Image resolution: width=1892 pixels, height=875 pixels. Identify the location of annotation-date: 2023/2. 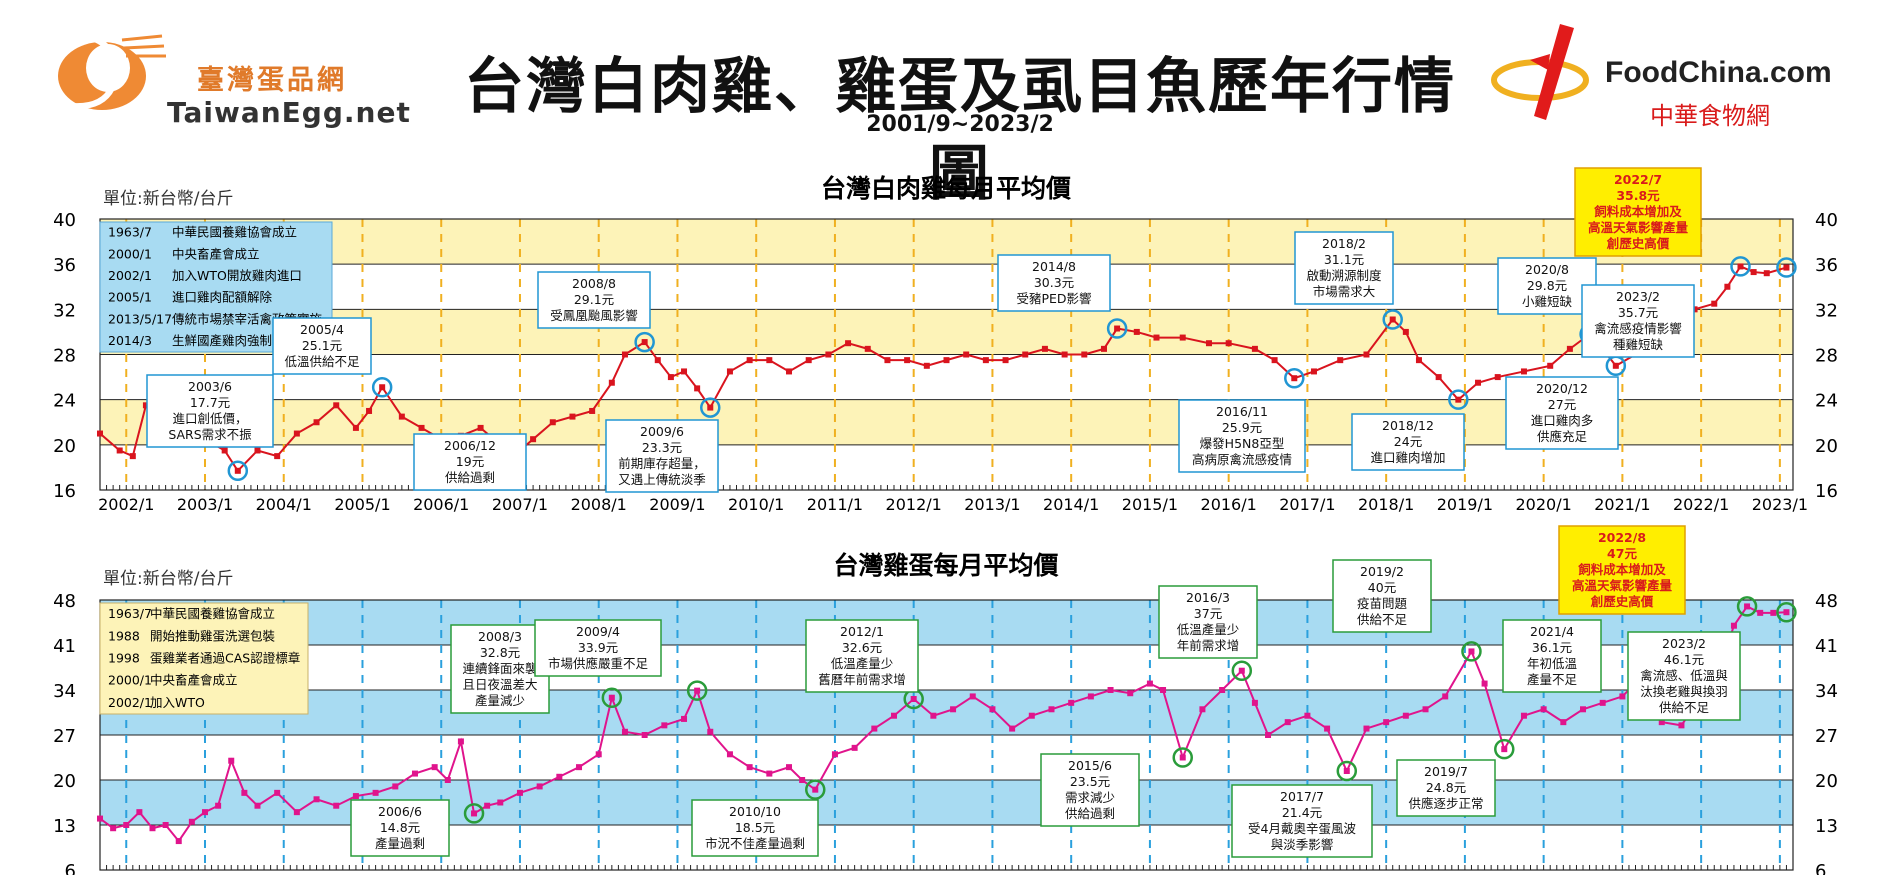
(1684, 643).